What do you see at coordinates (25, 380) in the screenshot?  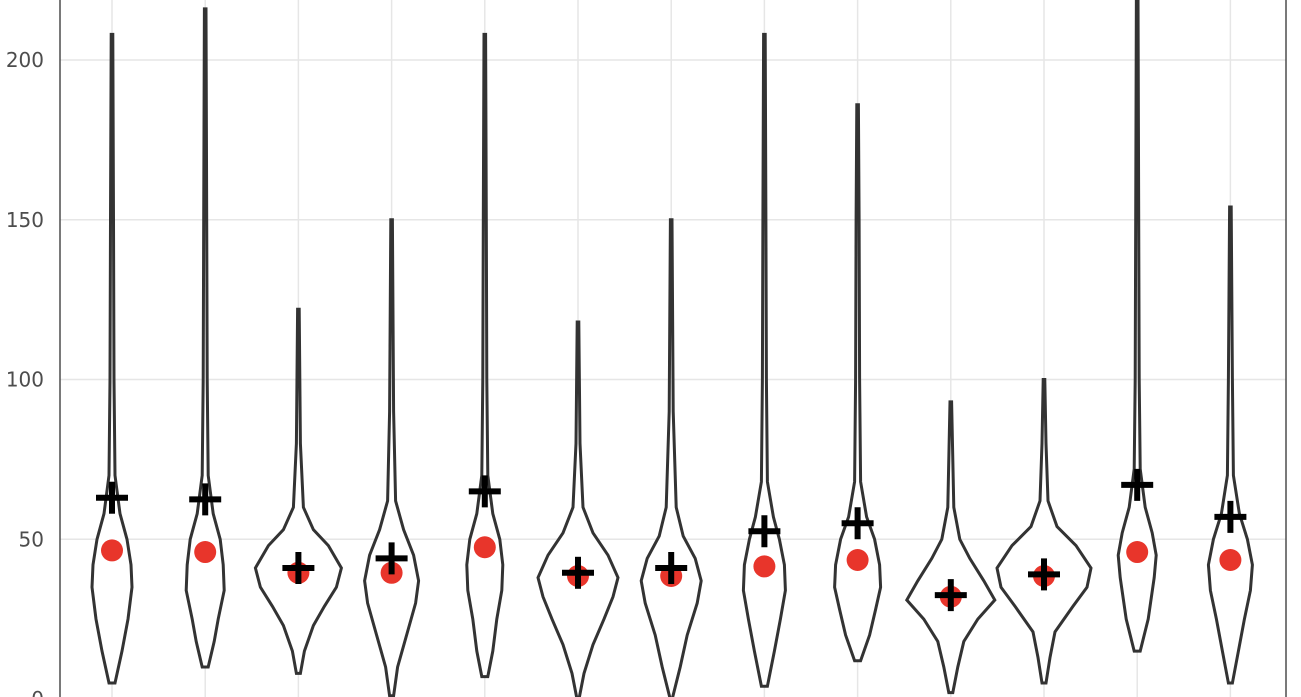 I see `y-tick-label-100: 100` at bounding box center [25, 380].